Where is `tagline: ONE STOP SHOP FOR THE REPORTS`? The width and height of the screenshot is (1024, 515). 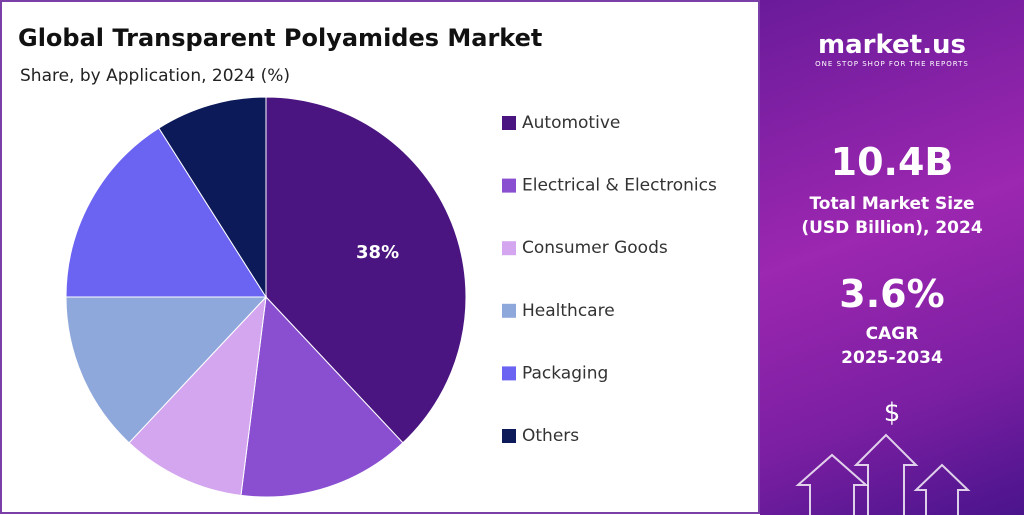
tagline: ONE STOP SHOP FOR THE REPORTS is located at coordinates (892, 64).